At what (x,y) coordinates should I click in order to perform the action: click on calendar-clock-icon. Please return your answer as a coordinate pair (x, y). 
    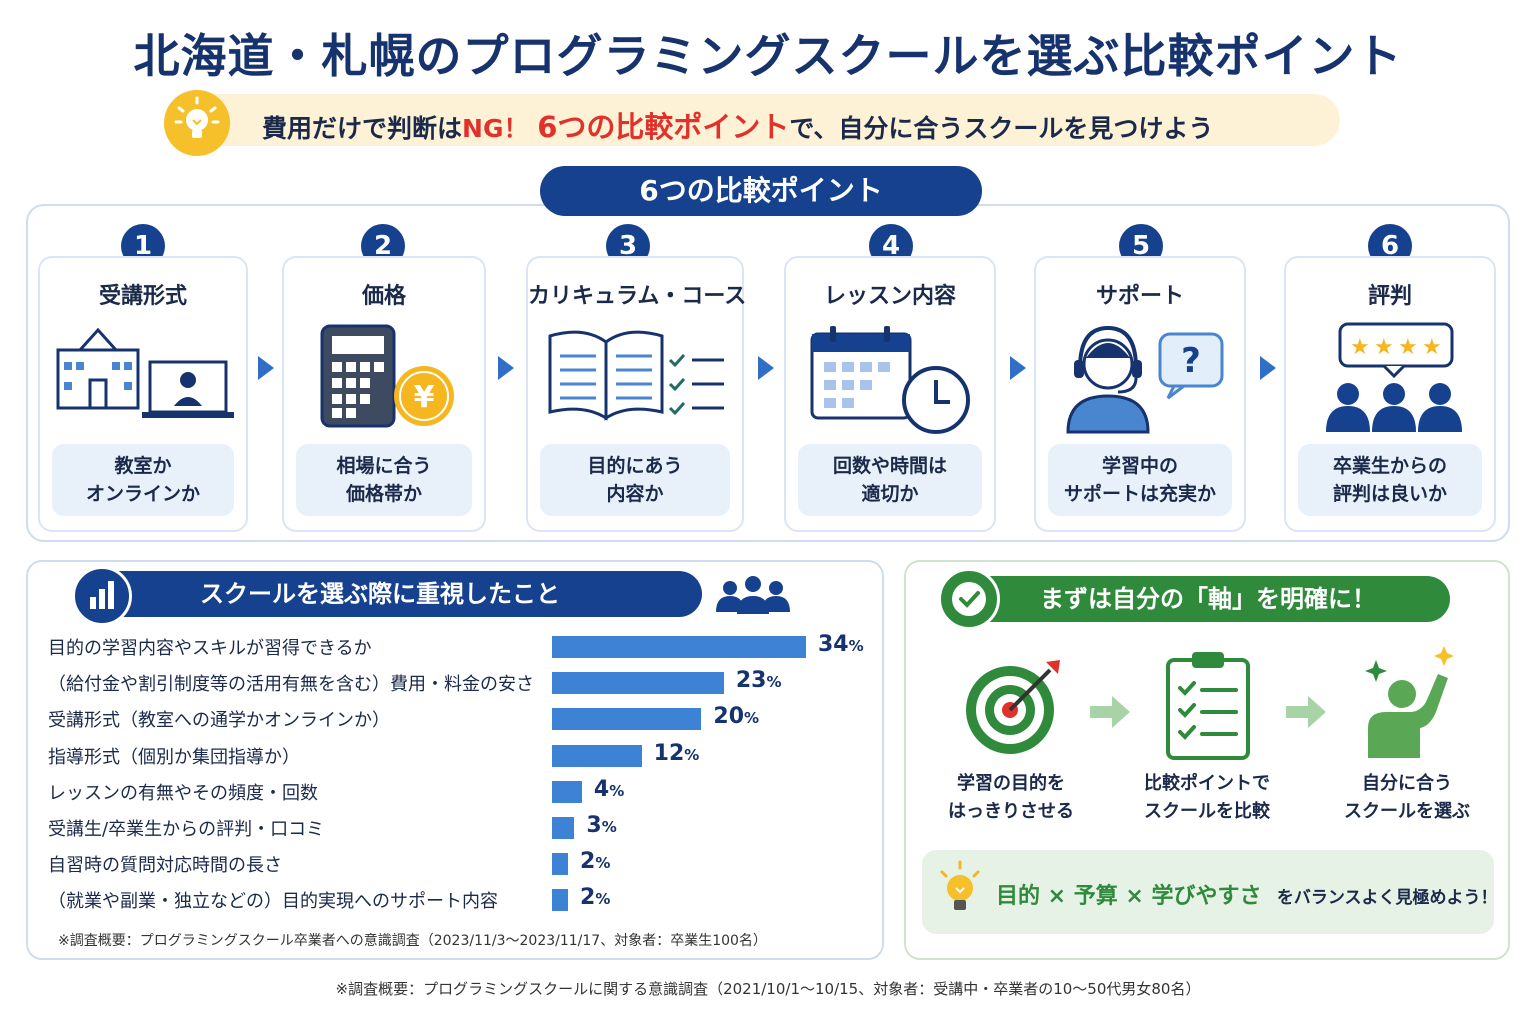
    Looking at the image, I should click on (890, 380).